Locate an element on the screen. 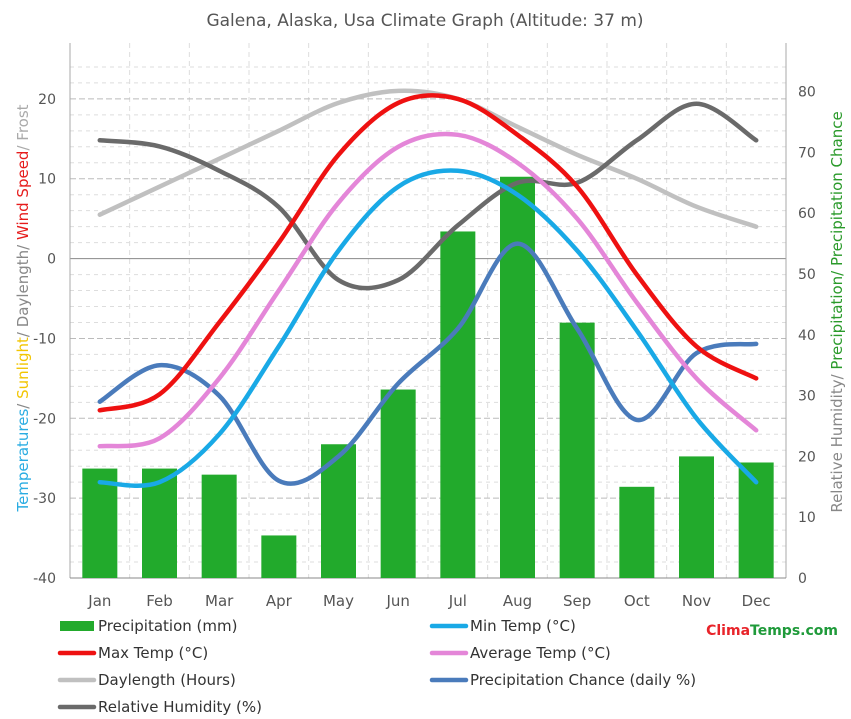 Image resolution: width=851 pixels, height=719 pixels. brand-logo: ClimaTemps.com is located at coordinates (772, 631).